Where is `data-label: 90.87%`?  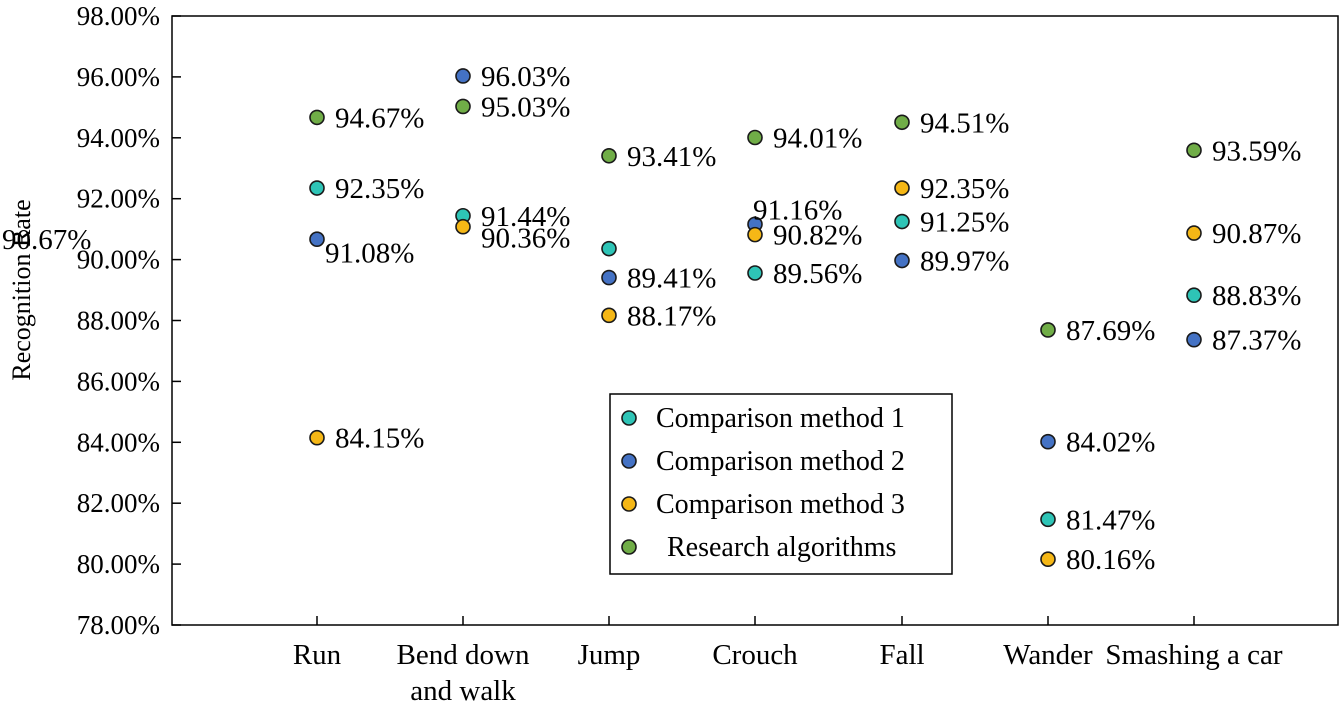
data-label: 90.87% is located at coordinates (1256, 234).